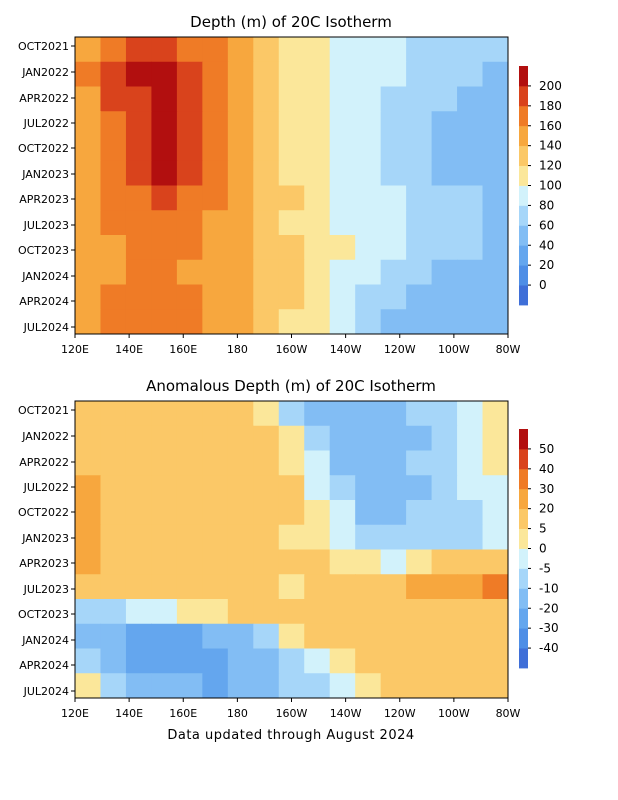 The height and width of the screenshot is (800, 618). I want to click on colorbar-bottom: -40 -30 -20 -10 -5 0 5 20 30 40 50, so click(539, 549).